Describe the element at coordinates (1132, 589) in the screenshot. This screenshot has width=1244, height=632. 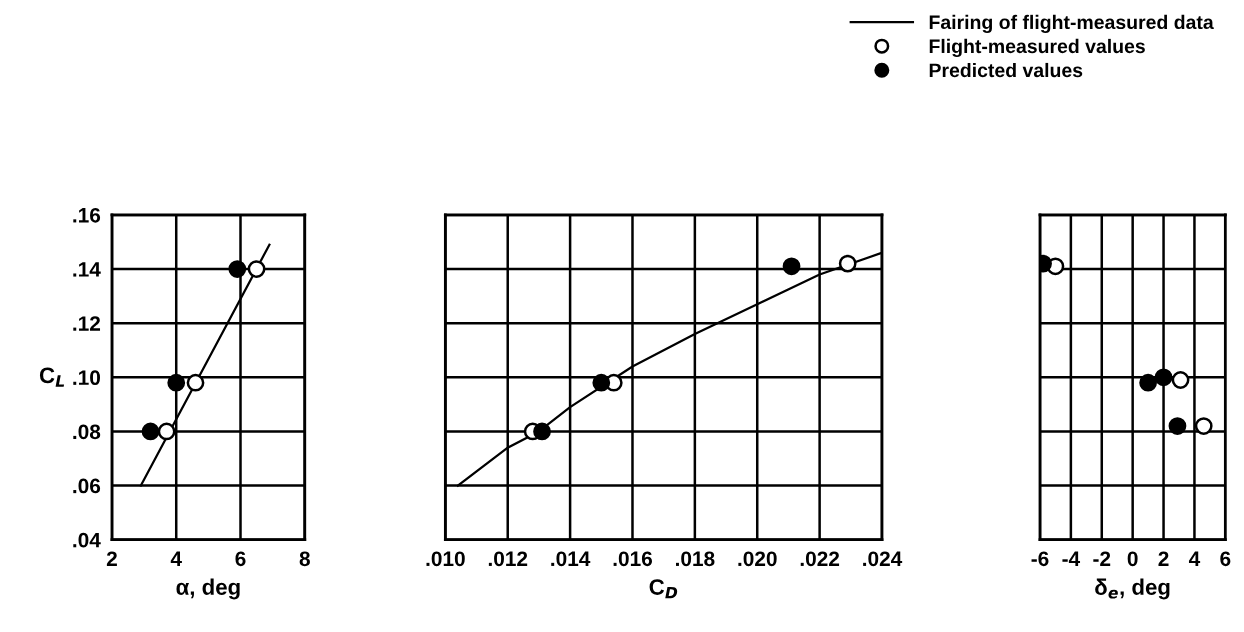
I see `x-axis-title: δ$_{e}$, deg` at that location.